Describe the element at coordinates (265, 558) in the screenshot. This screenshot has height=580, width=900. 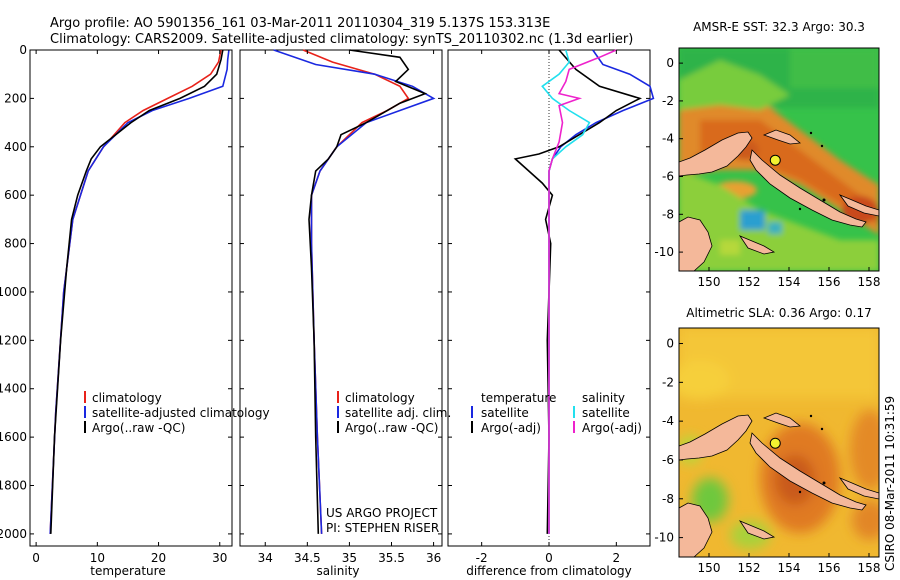
I see `x-tick-label: 34` at that location.